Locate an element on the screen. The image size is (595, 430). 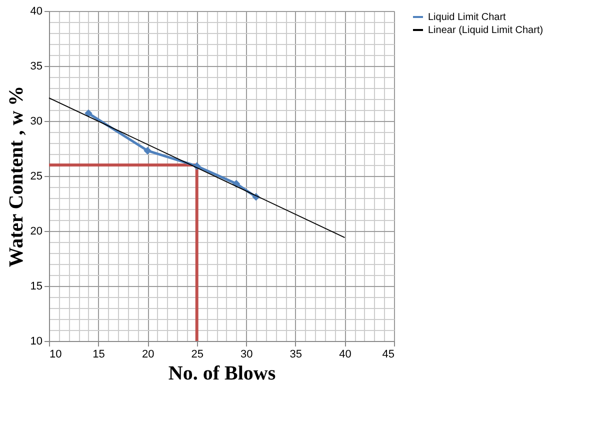
x-tick-label: 45 is located at coordinates (388, 354).